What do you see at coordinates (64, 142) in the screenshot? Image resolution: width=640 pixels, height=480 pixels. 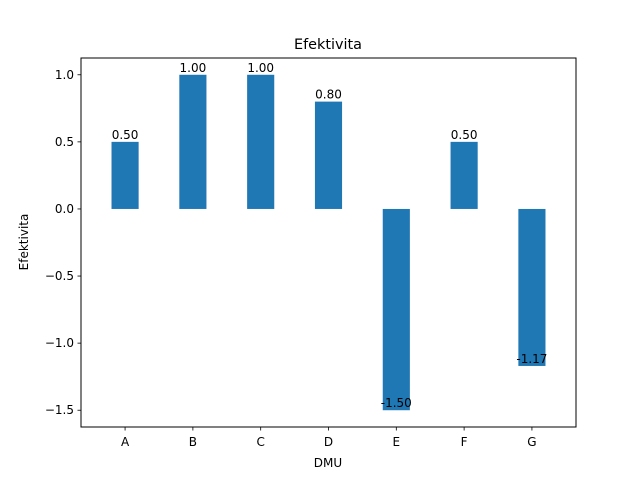 I see `y-tick-label: 0.5` at bounding box center [64, 142].